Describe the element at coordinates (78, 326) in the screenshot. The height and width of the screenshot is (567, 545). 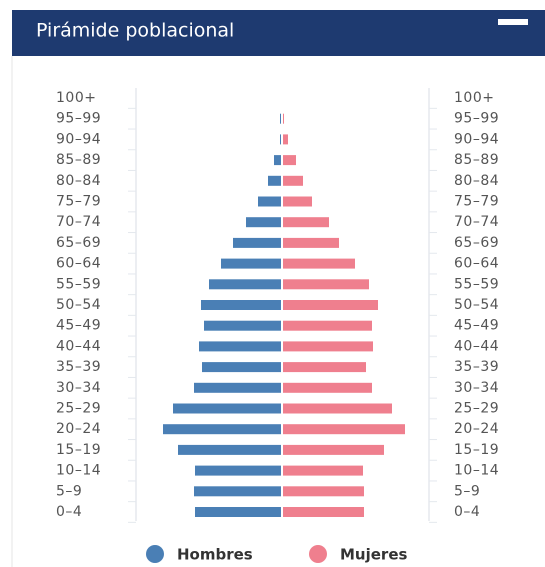
I see `left-age-label: 45–49` at that location.